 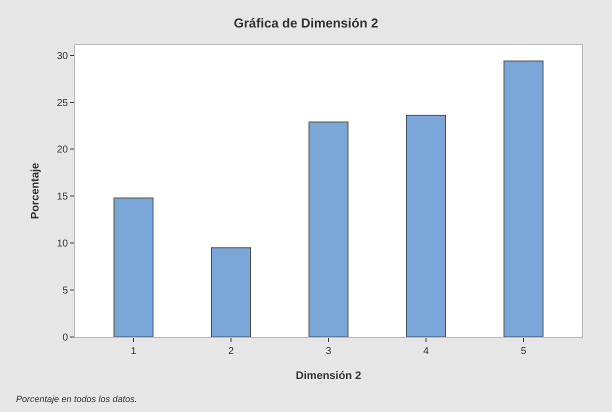 What do you see at coordinates (77, 399) in the screenshot?
I see `text: Porcentaje en todos los datos.` at bounding box center [77, 399].